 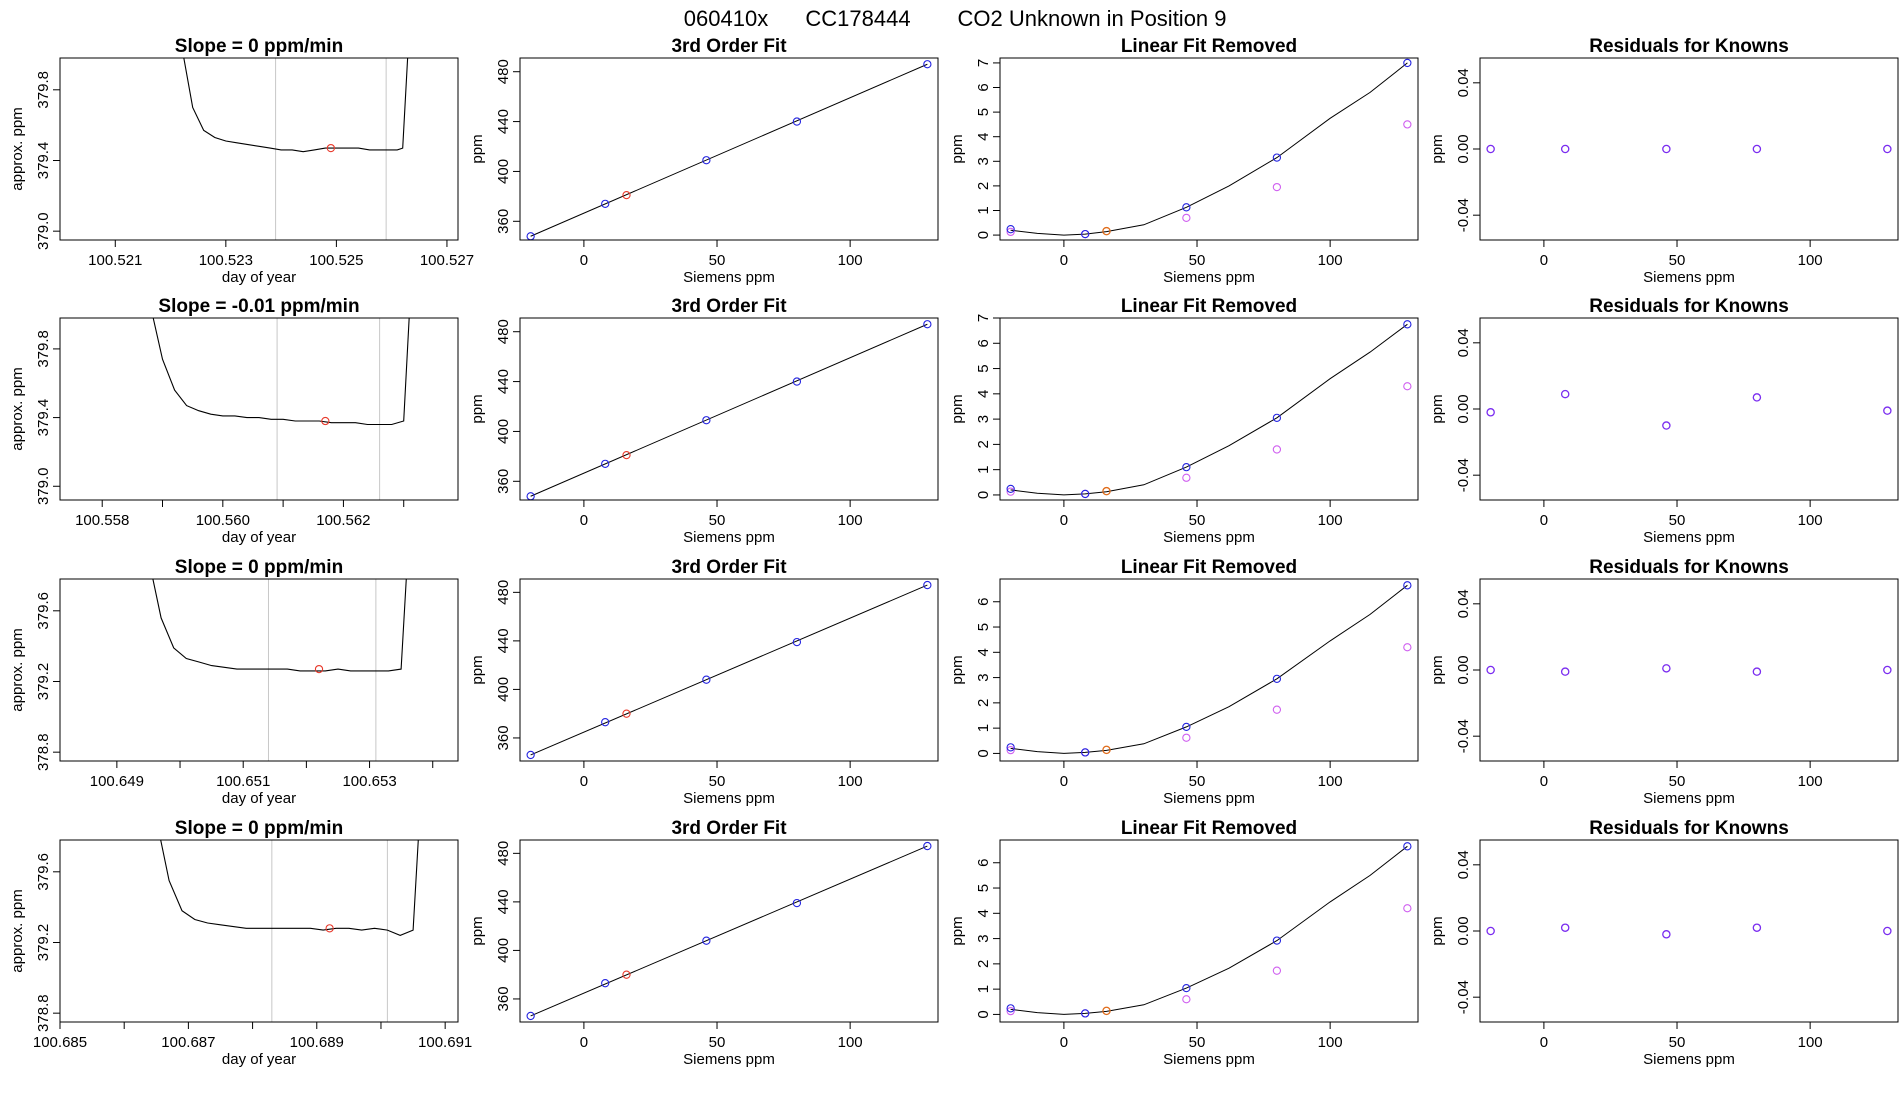 I want to click on panel-title: Linear Fit Removed, so click(x=1209, y=46).